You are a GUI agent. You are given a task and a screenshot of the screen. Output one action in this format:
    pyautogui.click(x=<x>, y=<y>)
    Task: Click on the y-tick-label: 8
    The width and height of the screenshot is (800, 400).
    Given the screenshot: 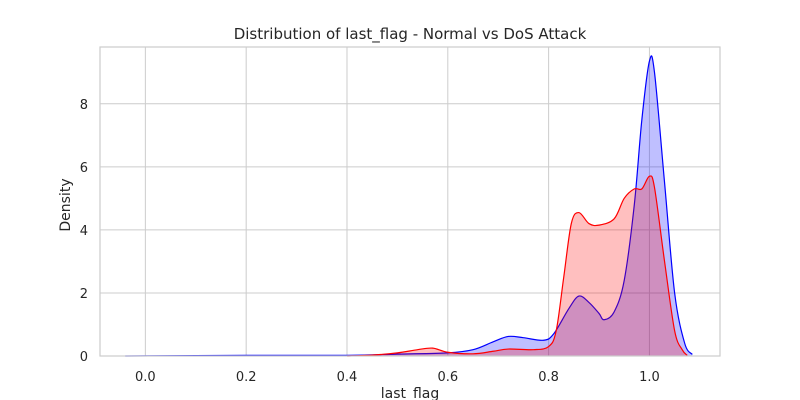 What is the action you would take?
    pyautogui.click(x=84, y=105)
    